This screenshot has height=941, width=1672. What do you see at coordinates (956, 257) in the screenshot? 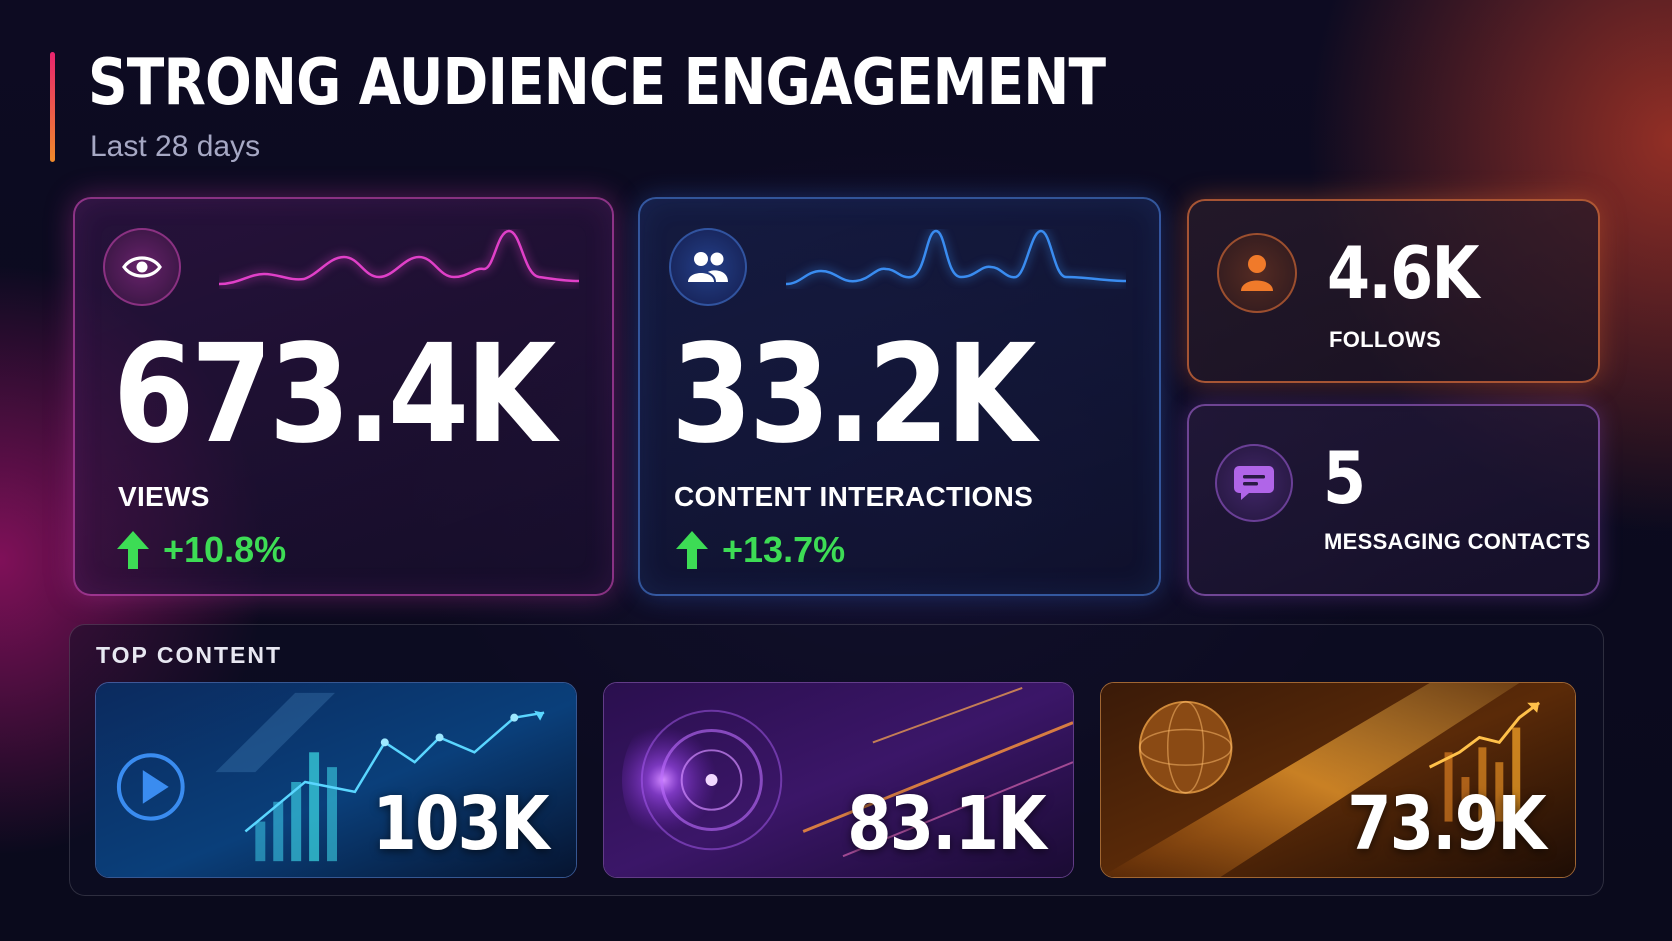
I see `interactions-sparkline` at bounding box center [956, 257].